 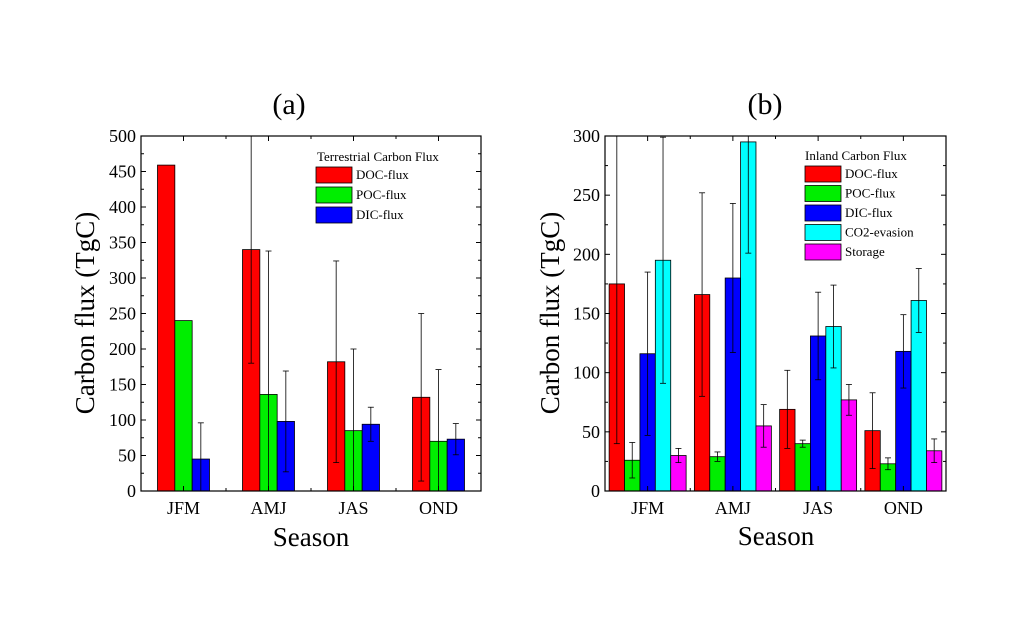 I want to click on panel-b-x-axis-label: Season, so click(x=776, y=536).